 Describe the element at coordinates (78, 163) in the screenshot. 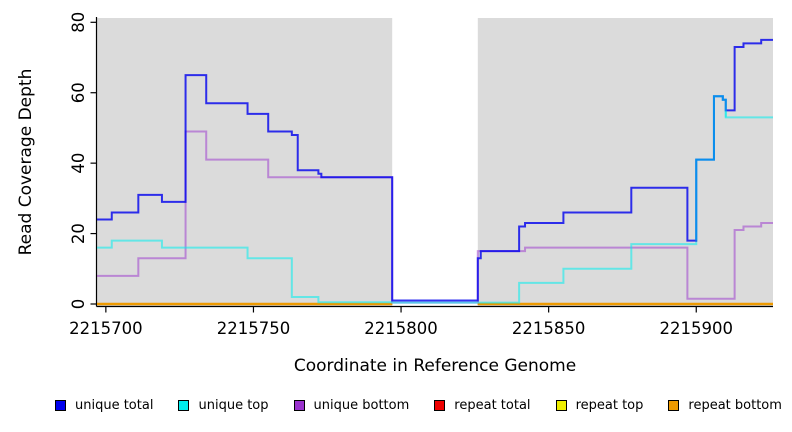

I see `y-tick-label: 40` at that location.